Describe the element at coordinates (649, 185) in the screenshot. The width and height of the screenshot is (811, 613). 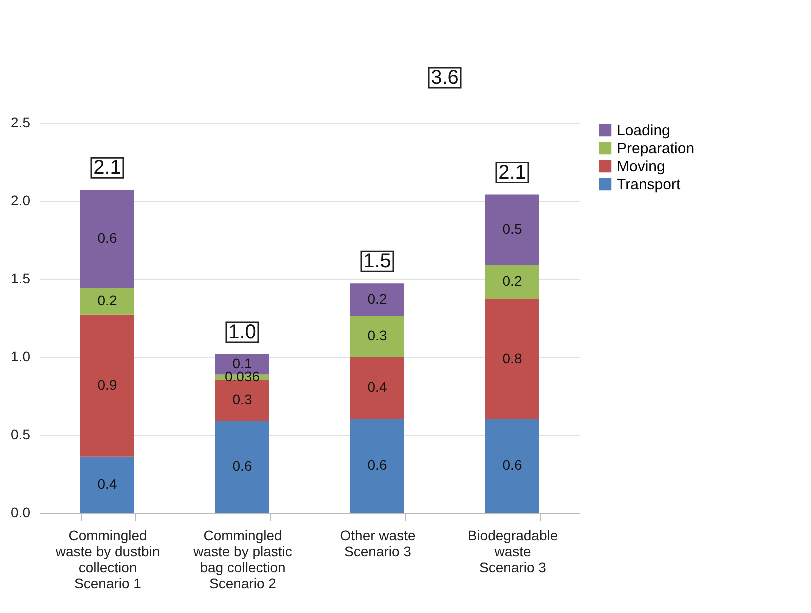
I see `legend-label: Transport` at that location.